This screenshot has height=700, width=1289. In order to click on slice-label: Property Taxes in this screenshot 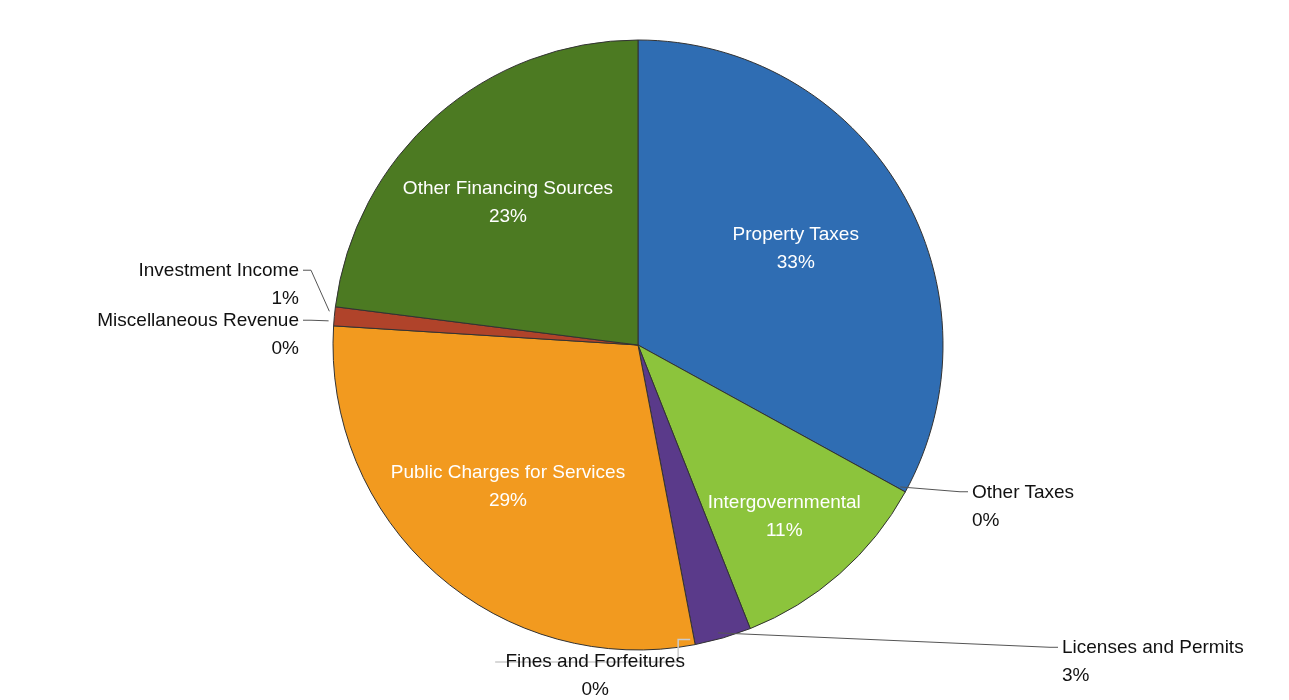, I will do `click(795, 233)`.